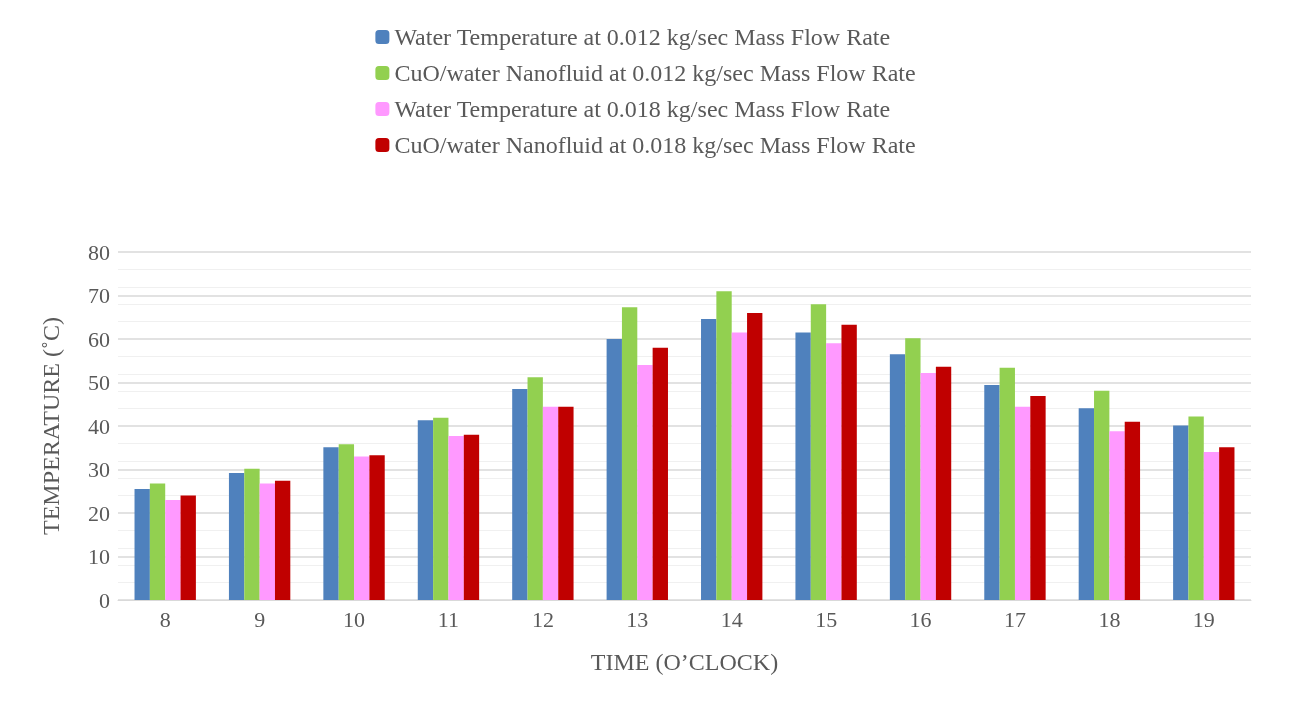 Image resolution: width=1291 pixels, height=722 pixels. Describe the element at coordinates (99, 556) in the screenshot. I see `y-tick-label: 10` at that location.